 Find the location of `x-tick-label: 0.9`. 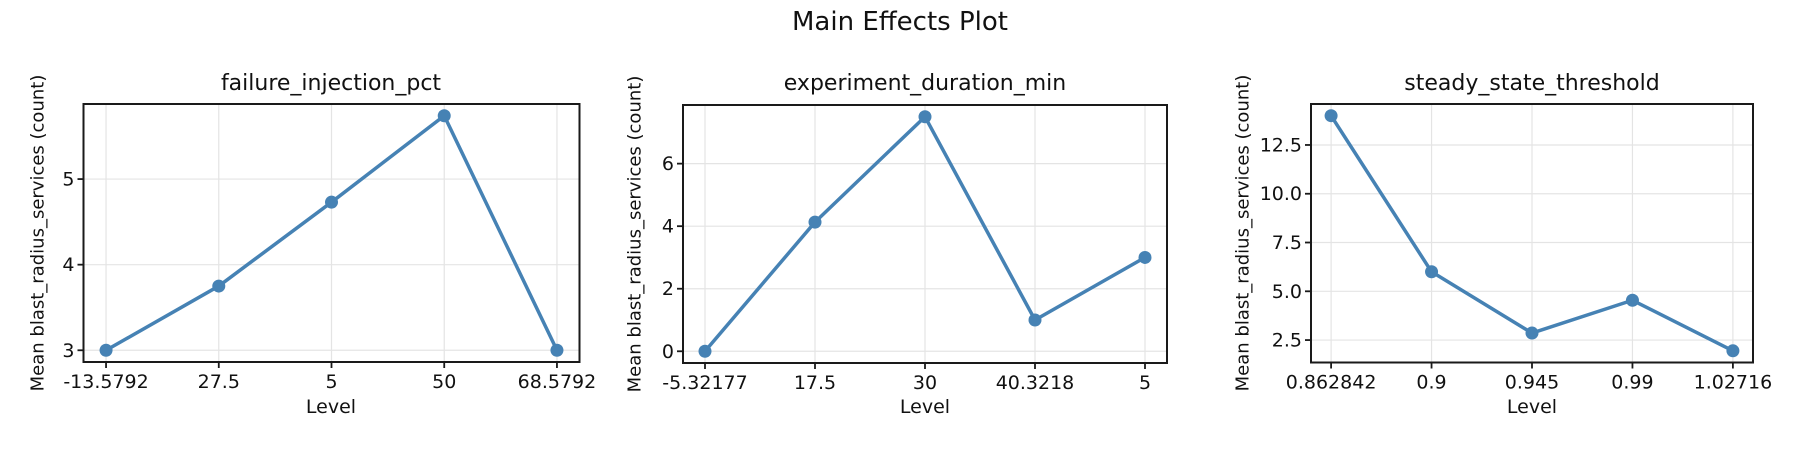

x-tick-label: 0.9 is located at coordinates (1431, 383).